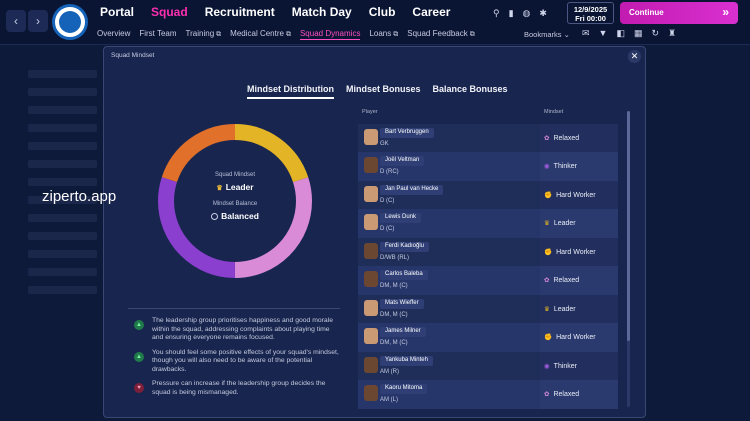  What do you see at coordinates (401, 218) in the screenshot?
I see `player-name: Lewis Dunk` at bounding box center [401, 218].